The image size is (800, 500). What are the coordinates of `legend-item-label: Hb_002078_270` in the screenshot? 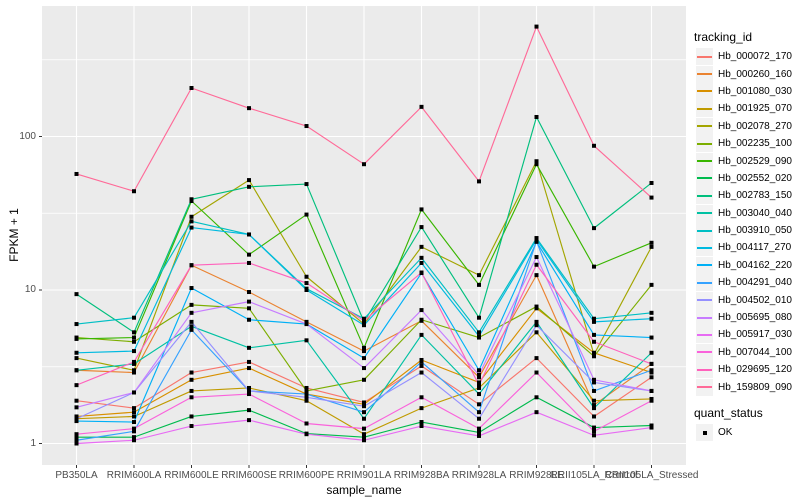 It's located at (755, 126).